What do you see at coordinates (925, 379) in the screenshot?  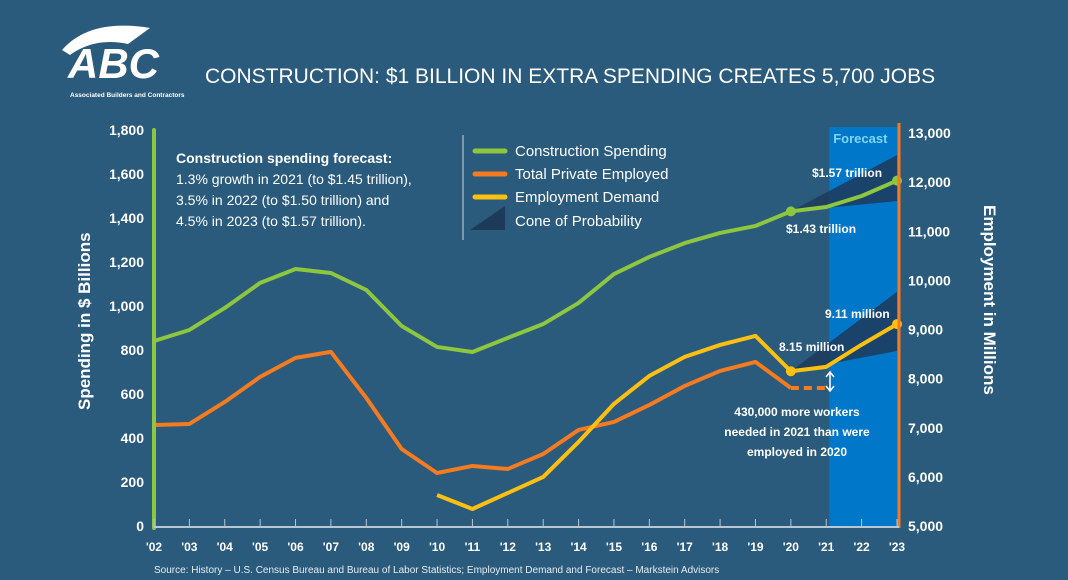 I see `y2-tick-label: 8,000` at bounding box center [925, 379].